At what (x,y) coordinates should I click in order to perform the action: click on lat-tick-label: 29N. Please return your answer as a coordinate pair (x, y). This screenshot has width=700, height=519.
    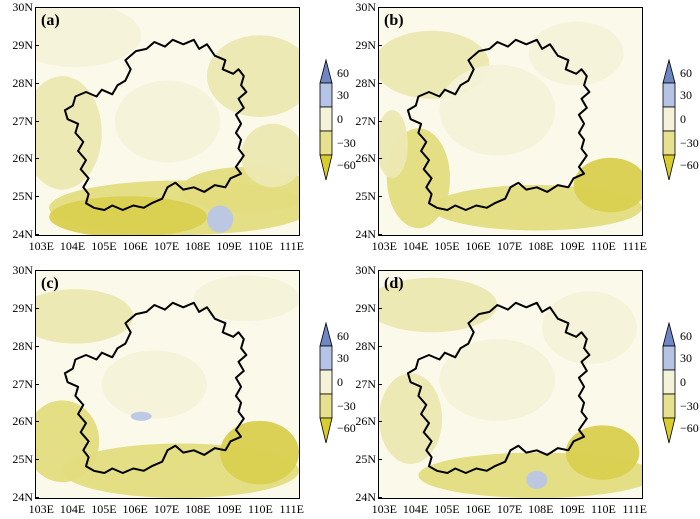
    Looking at the image, I should click on (365, 307).